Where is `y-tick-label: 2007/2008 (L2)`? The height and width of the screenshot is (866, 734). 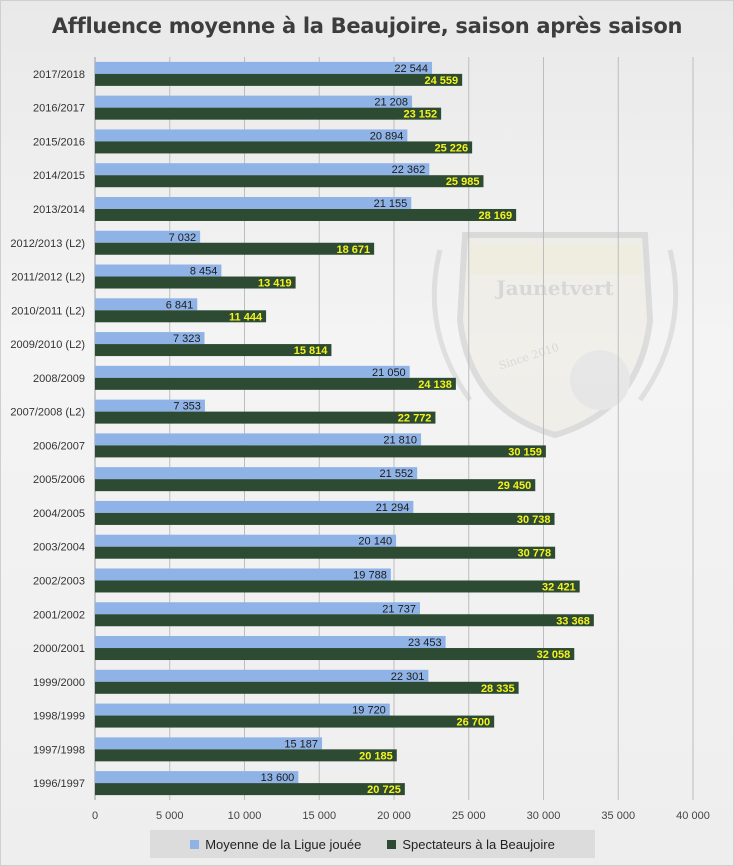 y-tick-label: 2007/2008 (L2) is located at coordinates (47, 413).